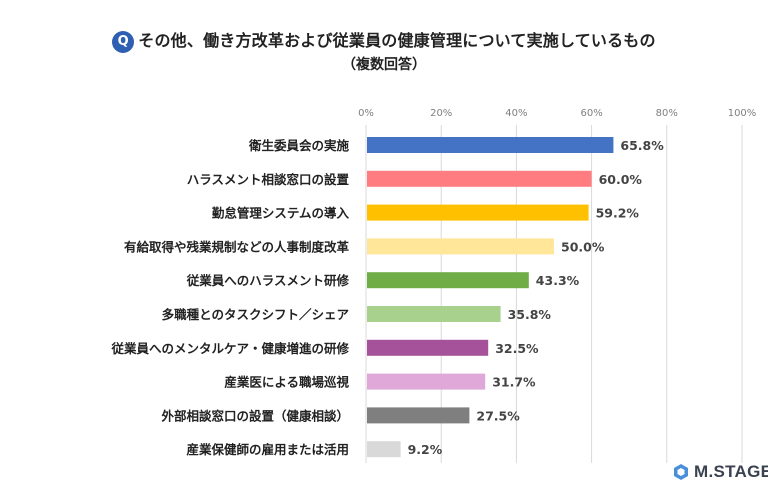  Describe the element at coordinates (731, 471) in the screenshot. I see `brand-logo-text: M.STAGE` at that location.